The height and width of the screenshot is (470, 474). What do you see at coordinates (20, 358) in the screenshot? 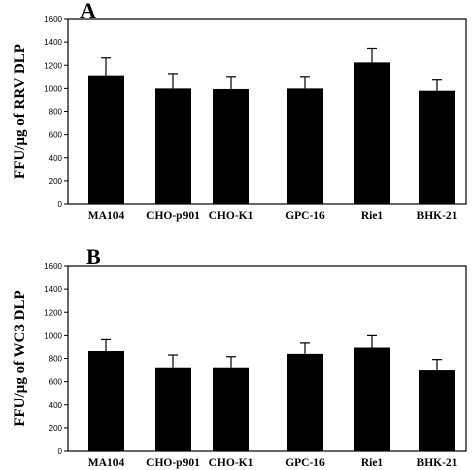
I see `y-axis-label: FFU/µg of WC3 DLP` at bounding box center [20, 358].